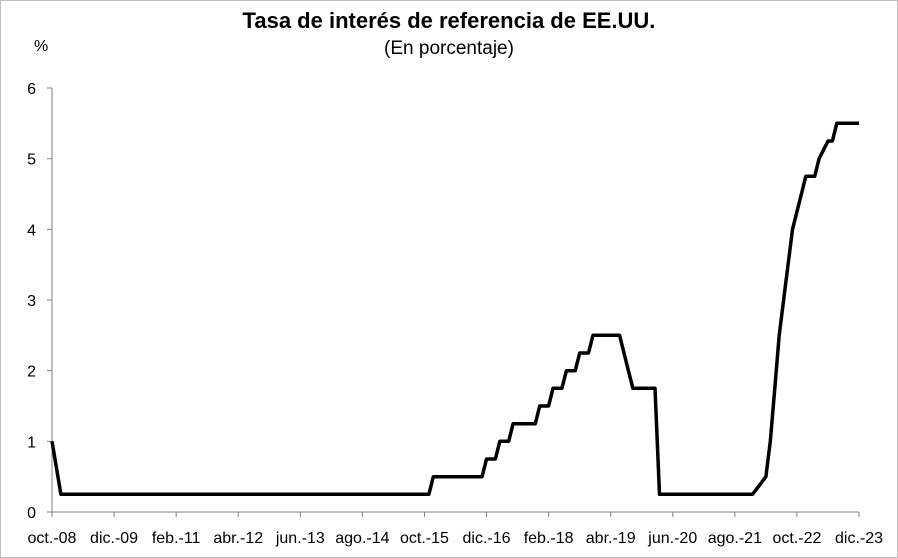  Describe the element at coordinates (41, 46) in the screenshot. I see `y-axis-unit: %` at that location.